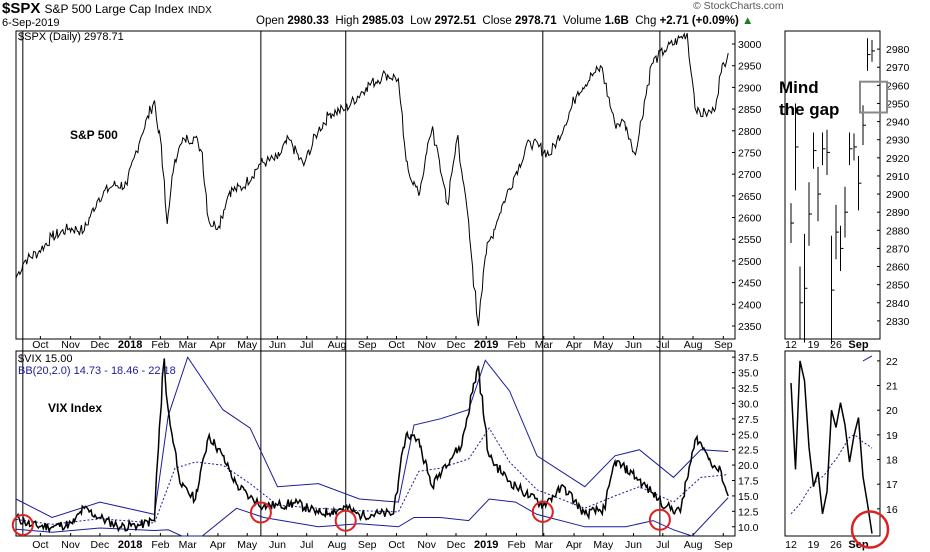 The width and height of the screenshot is (930, 552). What do you see at coordinates (199, 10) in the screenshot?
I see `exchange: INDX` at bounding box center [199, 10].